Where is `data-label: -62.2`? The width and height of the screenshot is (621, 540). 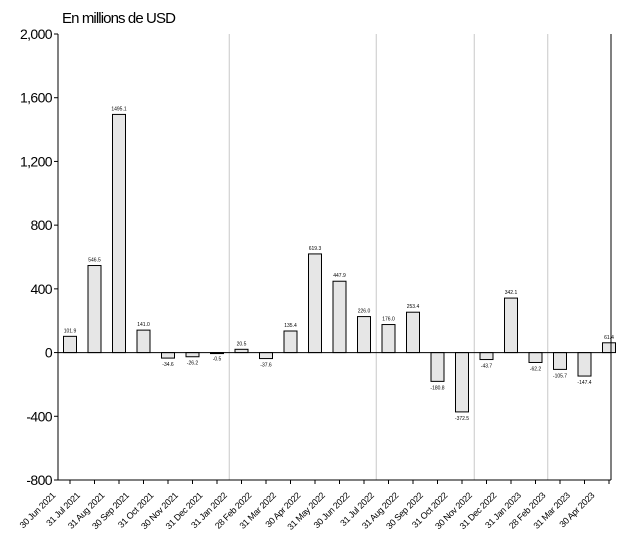 data-label: -62.2 is located at coordinates (536, 369).